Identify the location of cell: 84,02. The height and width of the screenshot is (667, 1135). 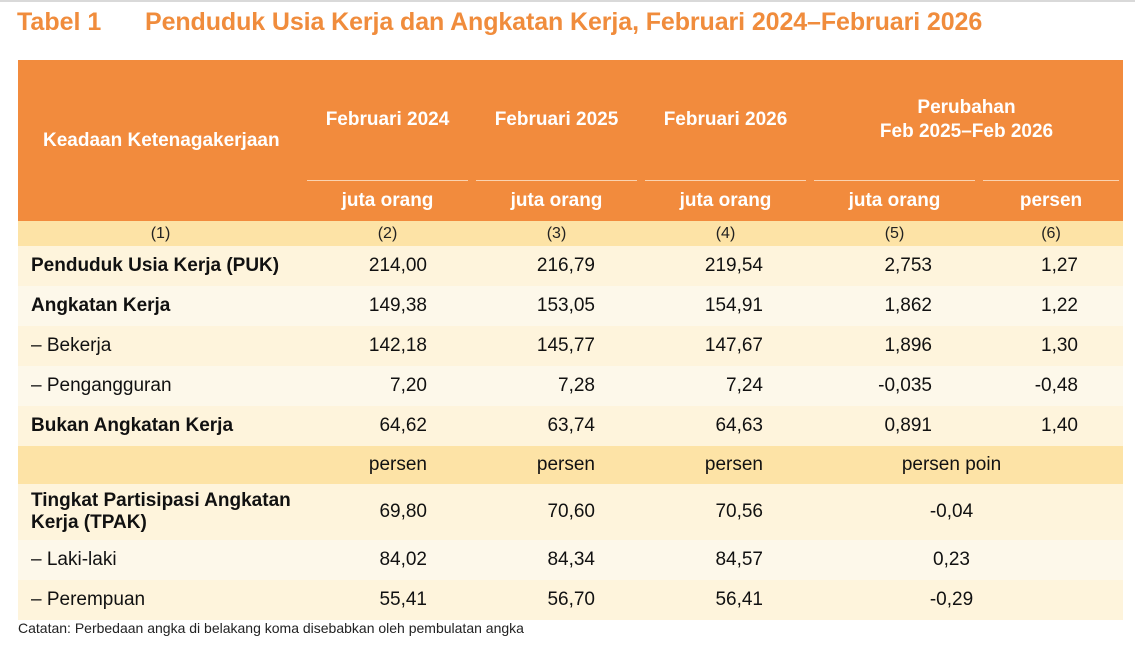
(387, 560).